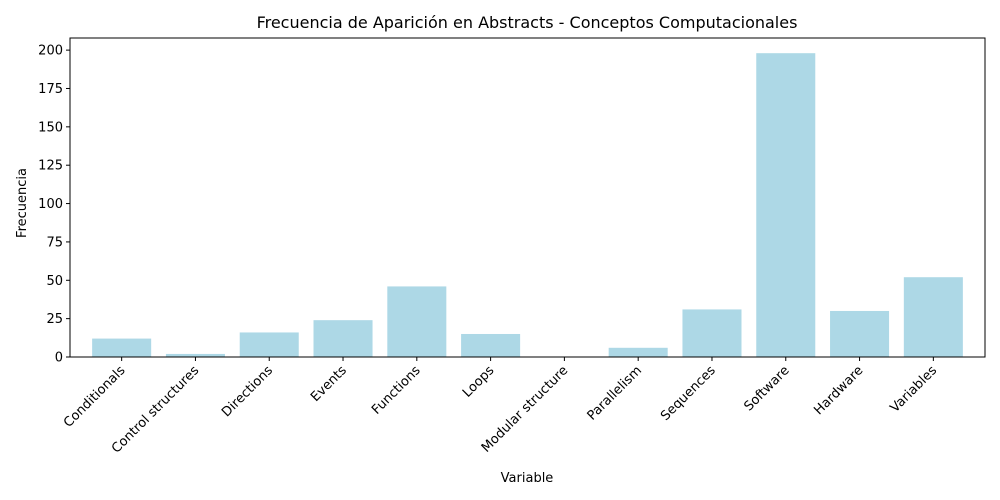 Image resolution: width=1000 pixels, height=500 pixels. What do you see at coordinates (329, 384) in the screenshot?
I see `x-tick-label: Events` at bounding box center [329, 384].